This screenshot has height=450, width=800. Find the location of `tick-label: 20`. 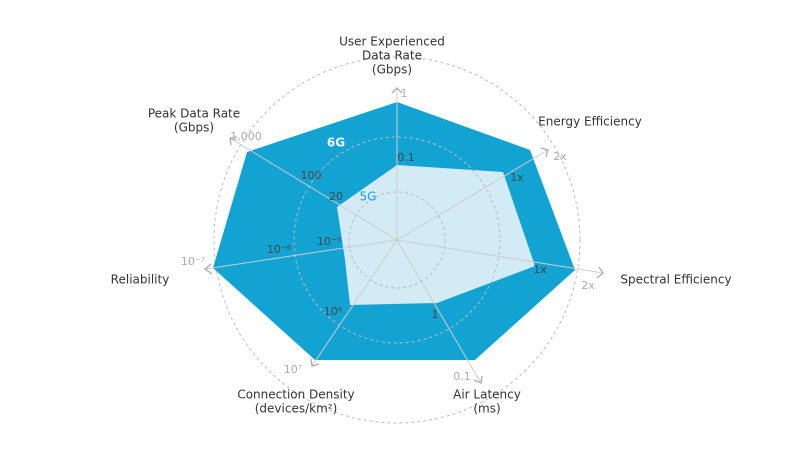

tick-label: 20 is located at coordinates (336, 196).